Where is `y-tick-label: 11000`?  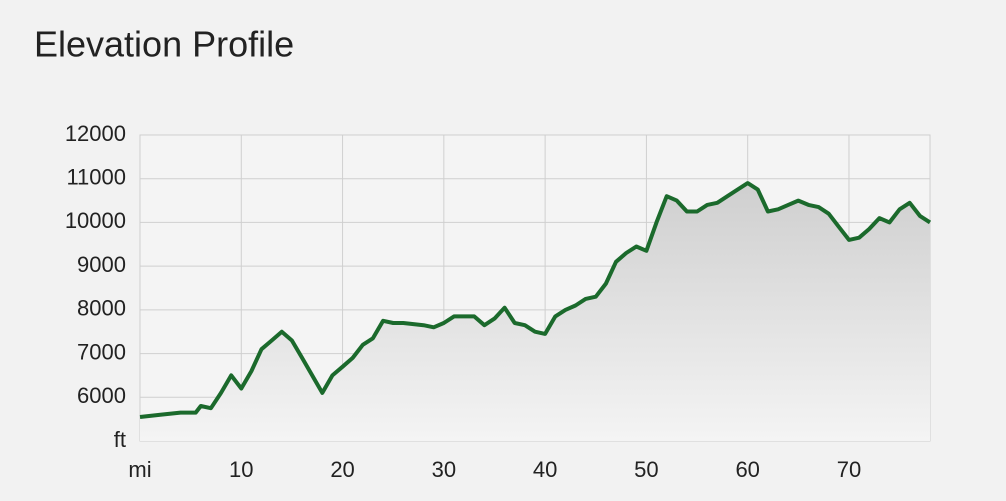
y-tick-label: 11000 is located at coordinates (96, 177).